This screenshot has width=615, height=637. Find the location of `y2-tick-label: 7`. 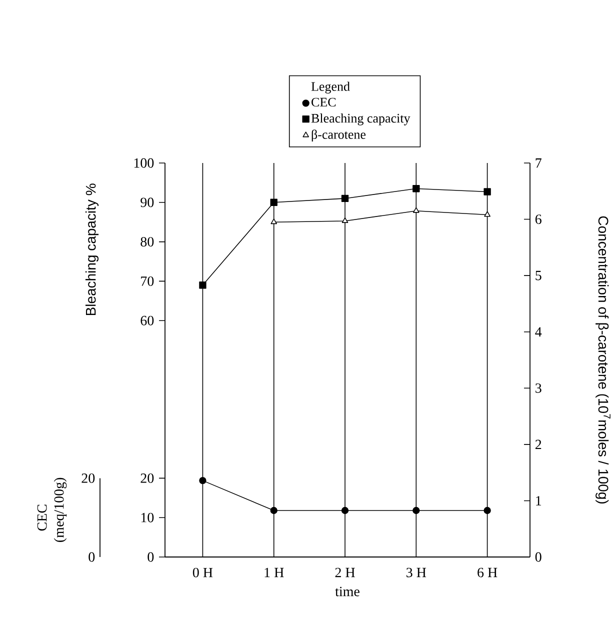

y2-tick-label: 7 is located at coordinates (539, 163).